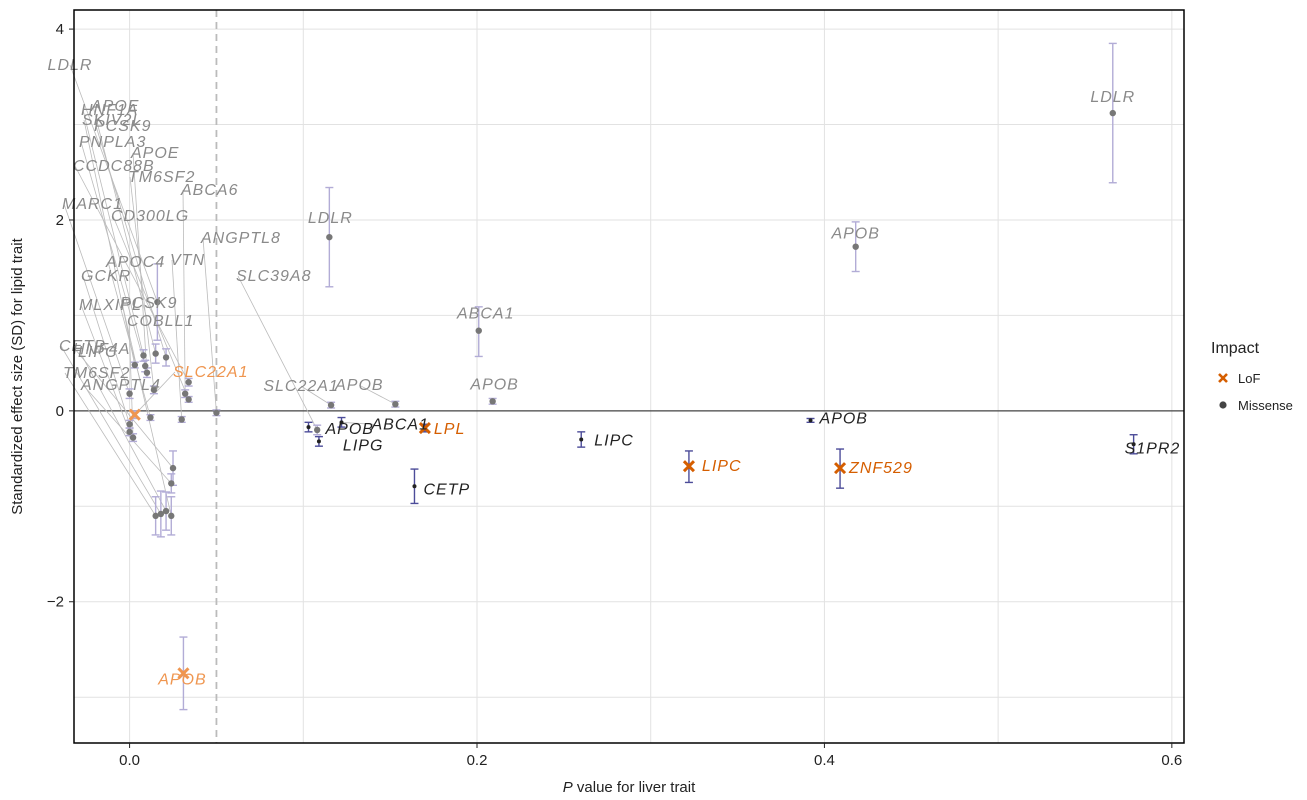 This screenshot has height=800, width=1307. What do you see at coordinates (1223, 405) in the screenshot?
I see `legend-missense-marker` at bounding box center [1223, 405].